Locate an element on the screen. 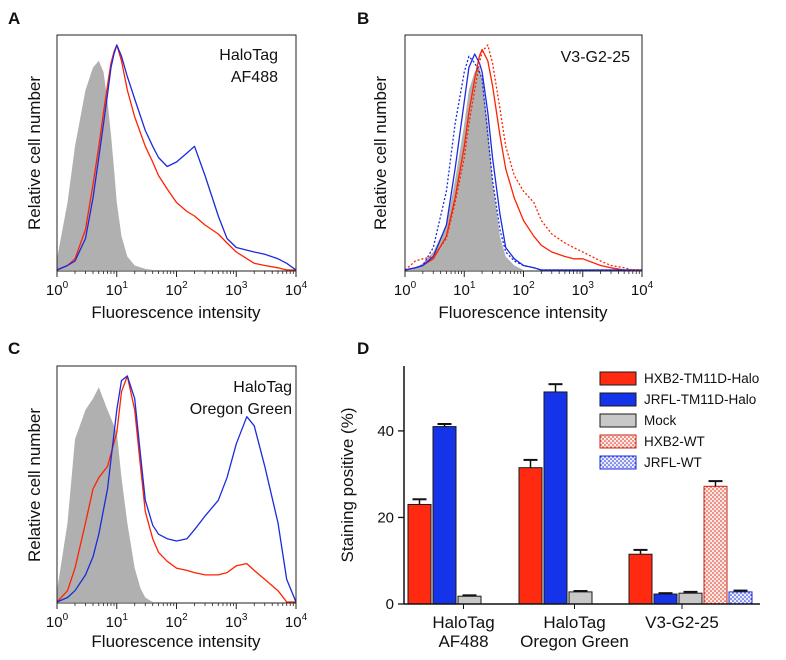  annotation-a-line2: AF488 is located at coordinates (254, 77).